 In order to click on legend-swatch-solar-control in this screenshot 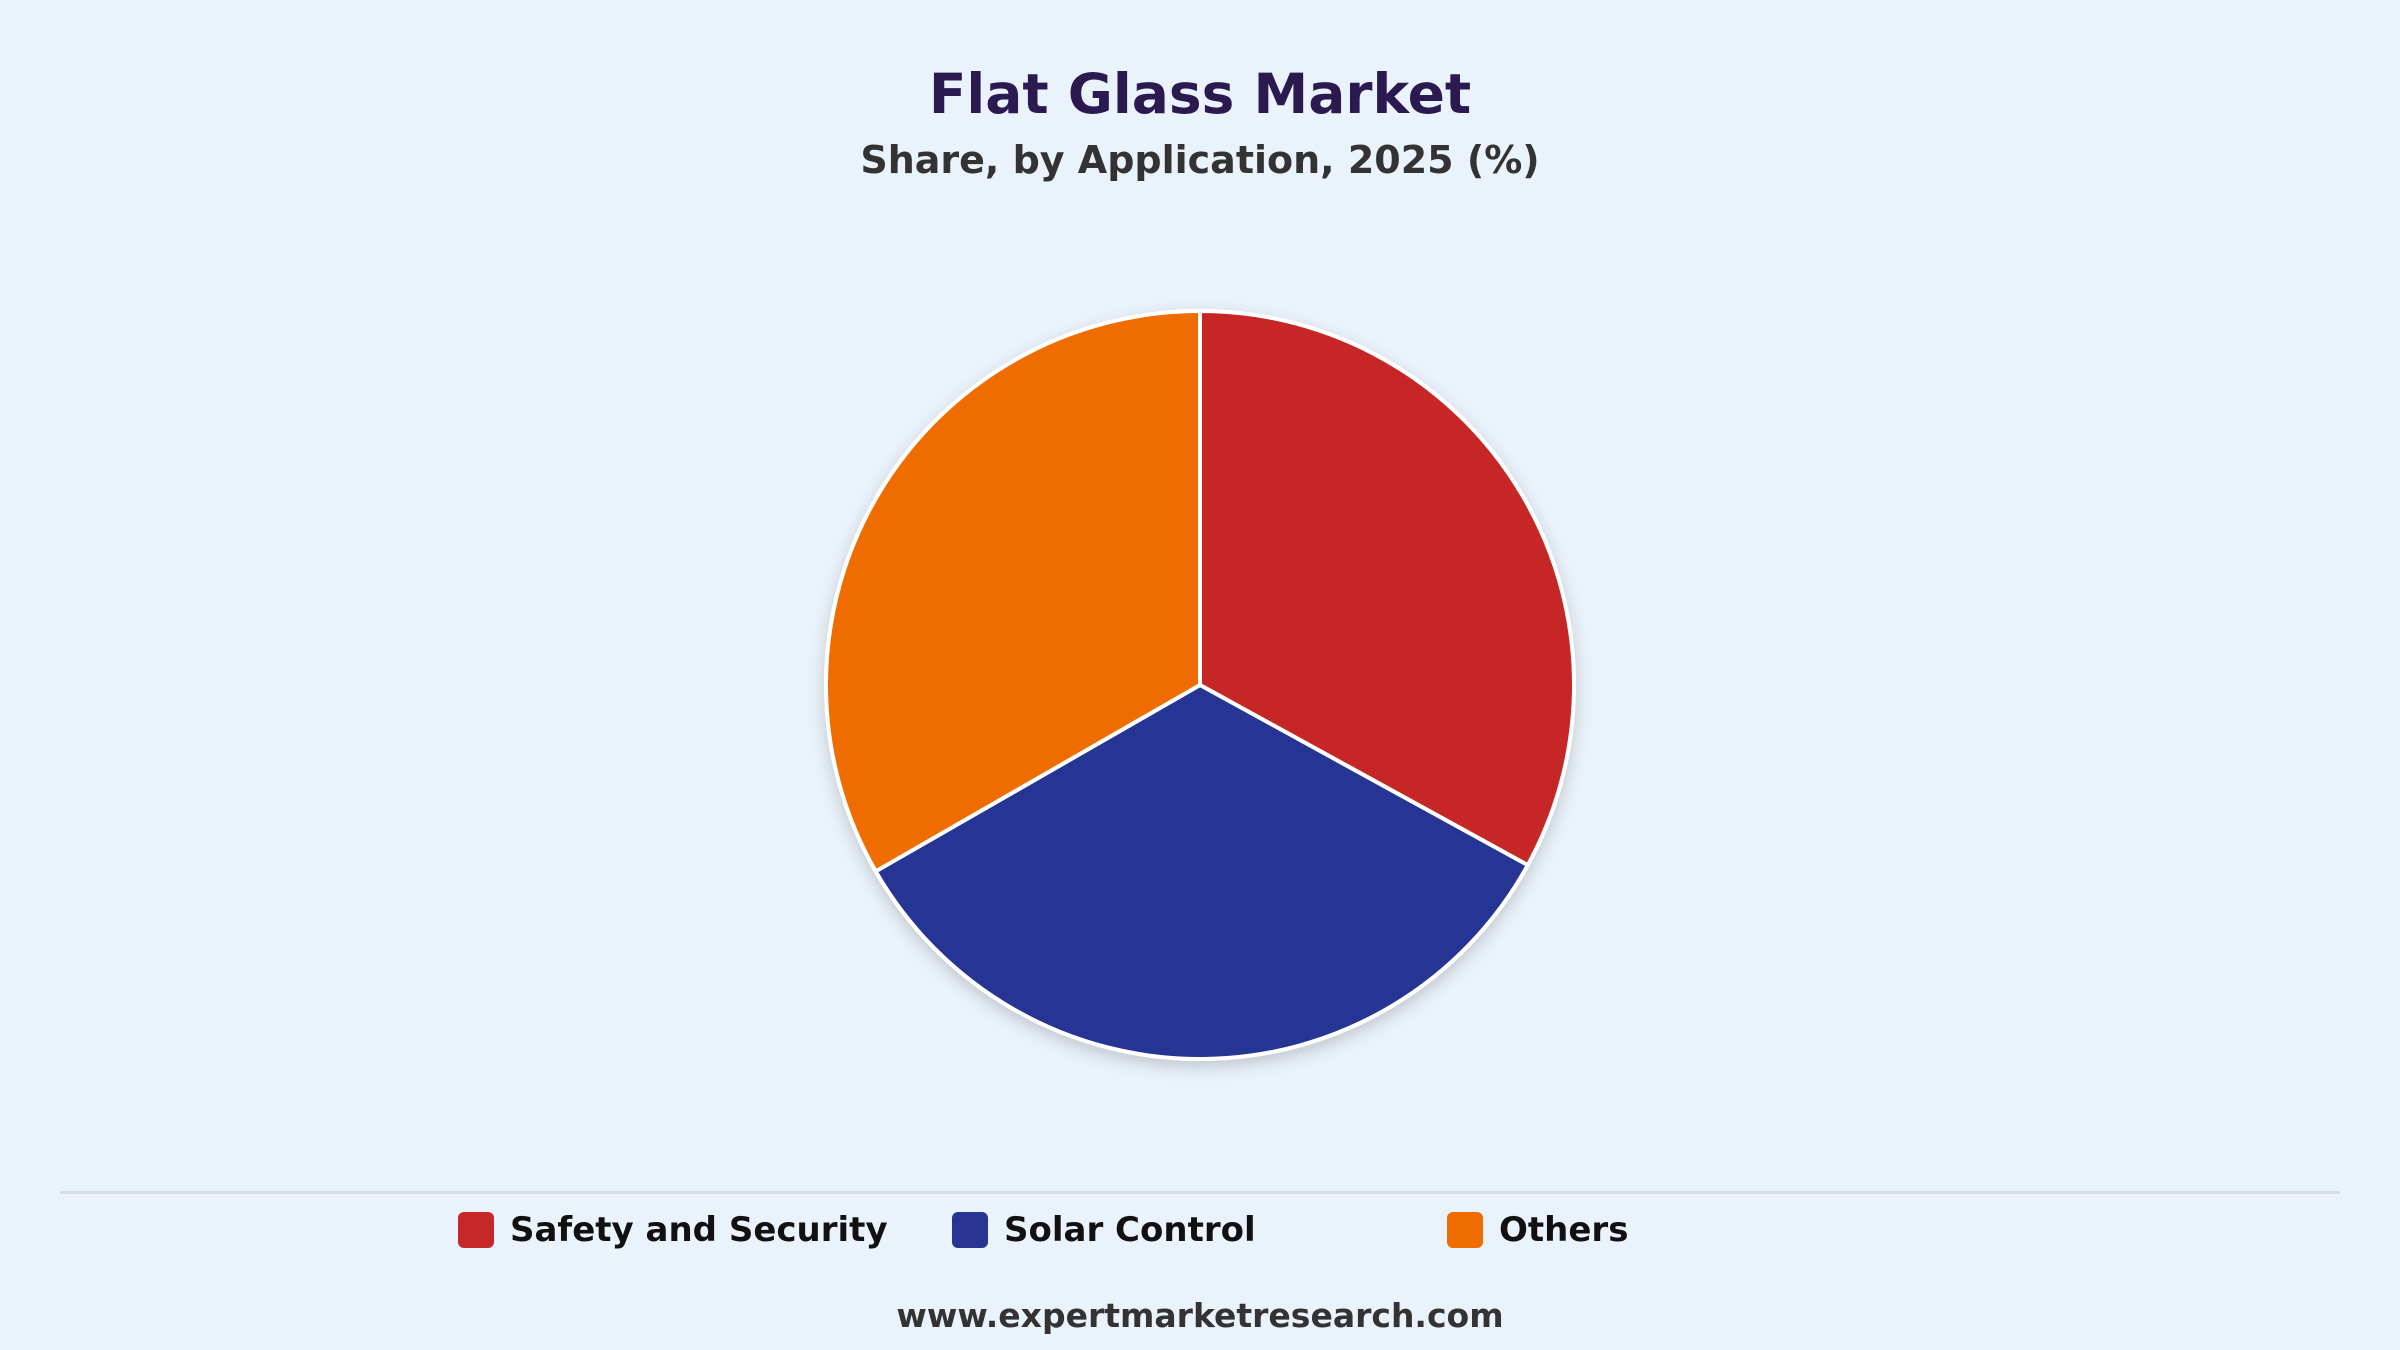, I will do `click(970, 1230)`.